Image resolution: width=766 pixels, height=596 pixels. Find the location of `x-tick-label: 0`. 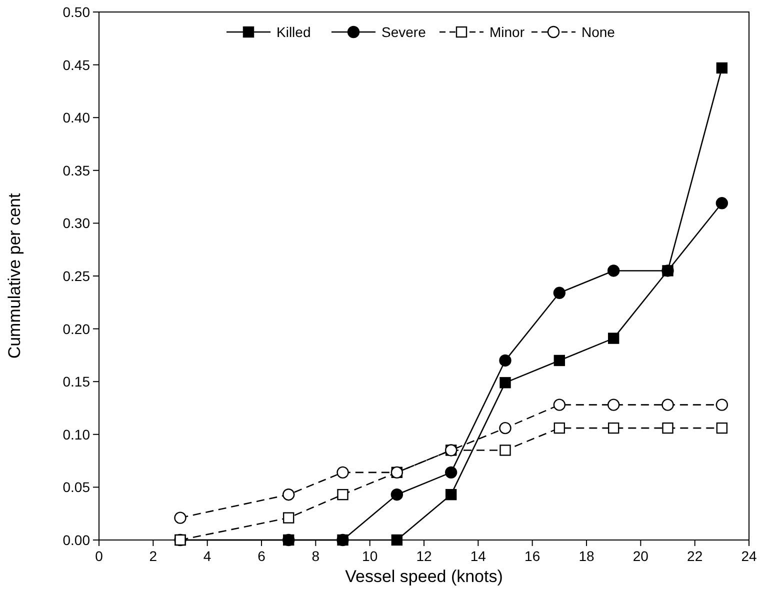

x-tick-label: 0 is located at coordinates (99, 556).